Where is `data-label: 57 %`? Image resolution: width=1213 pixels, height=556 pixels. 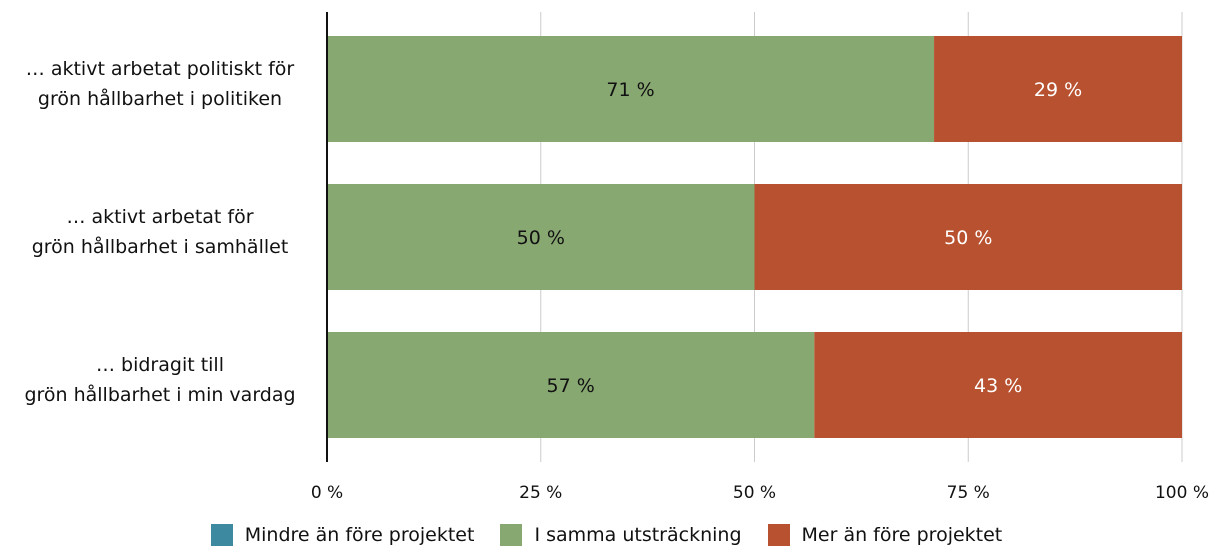
data-label: 57 % is located at coordinates (571, 386).